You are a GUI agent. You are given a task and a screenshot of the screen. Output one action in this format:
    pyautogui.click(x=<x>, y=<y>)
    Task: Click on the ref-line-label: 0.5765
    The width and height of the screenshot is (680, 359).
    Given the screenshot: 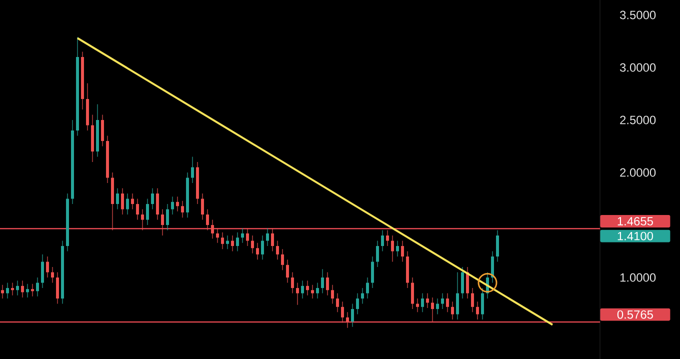 What is the action you would take?
    pyautogui.click(x=635, y=314)
    